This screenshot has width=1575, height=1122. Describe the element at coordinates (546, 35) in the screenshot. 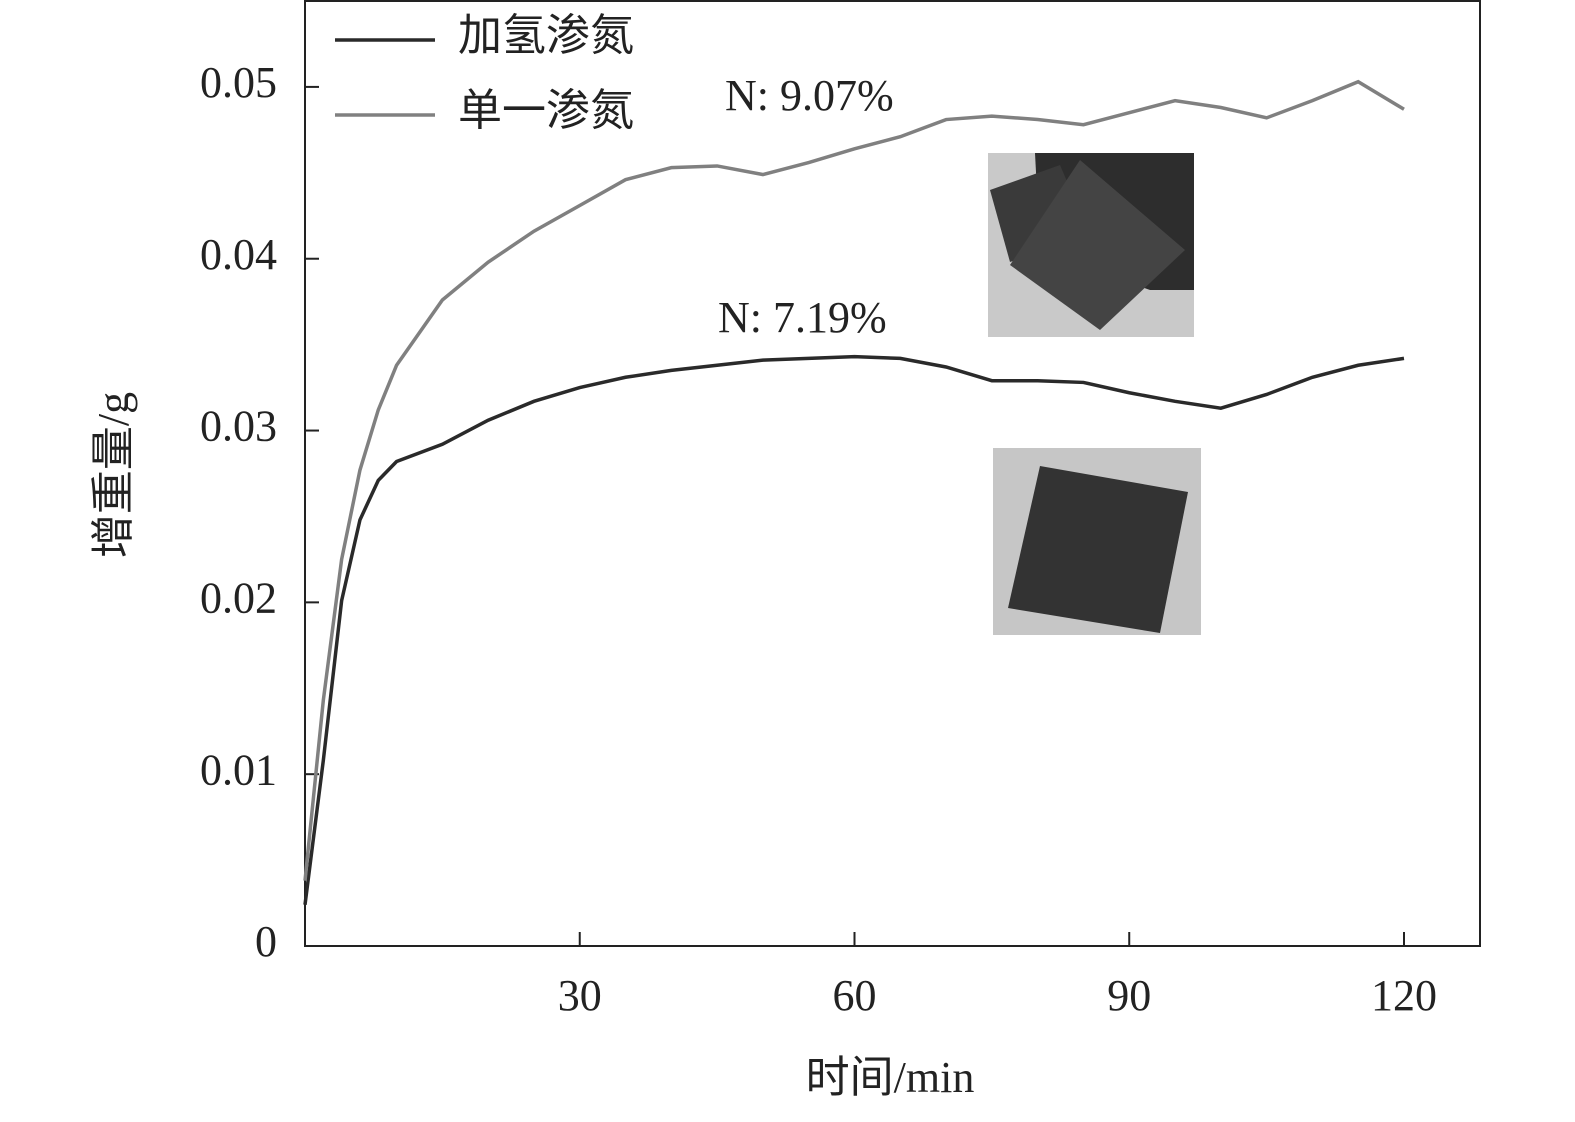

I see `legend-label: 加氢渗氮` at that location.